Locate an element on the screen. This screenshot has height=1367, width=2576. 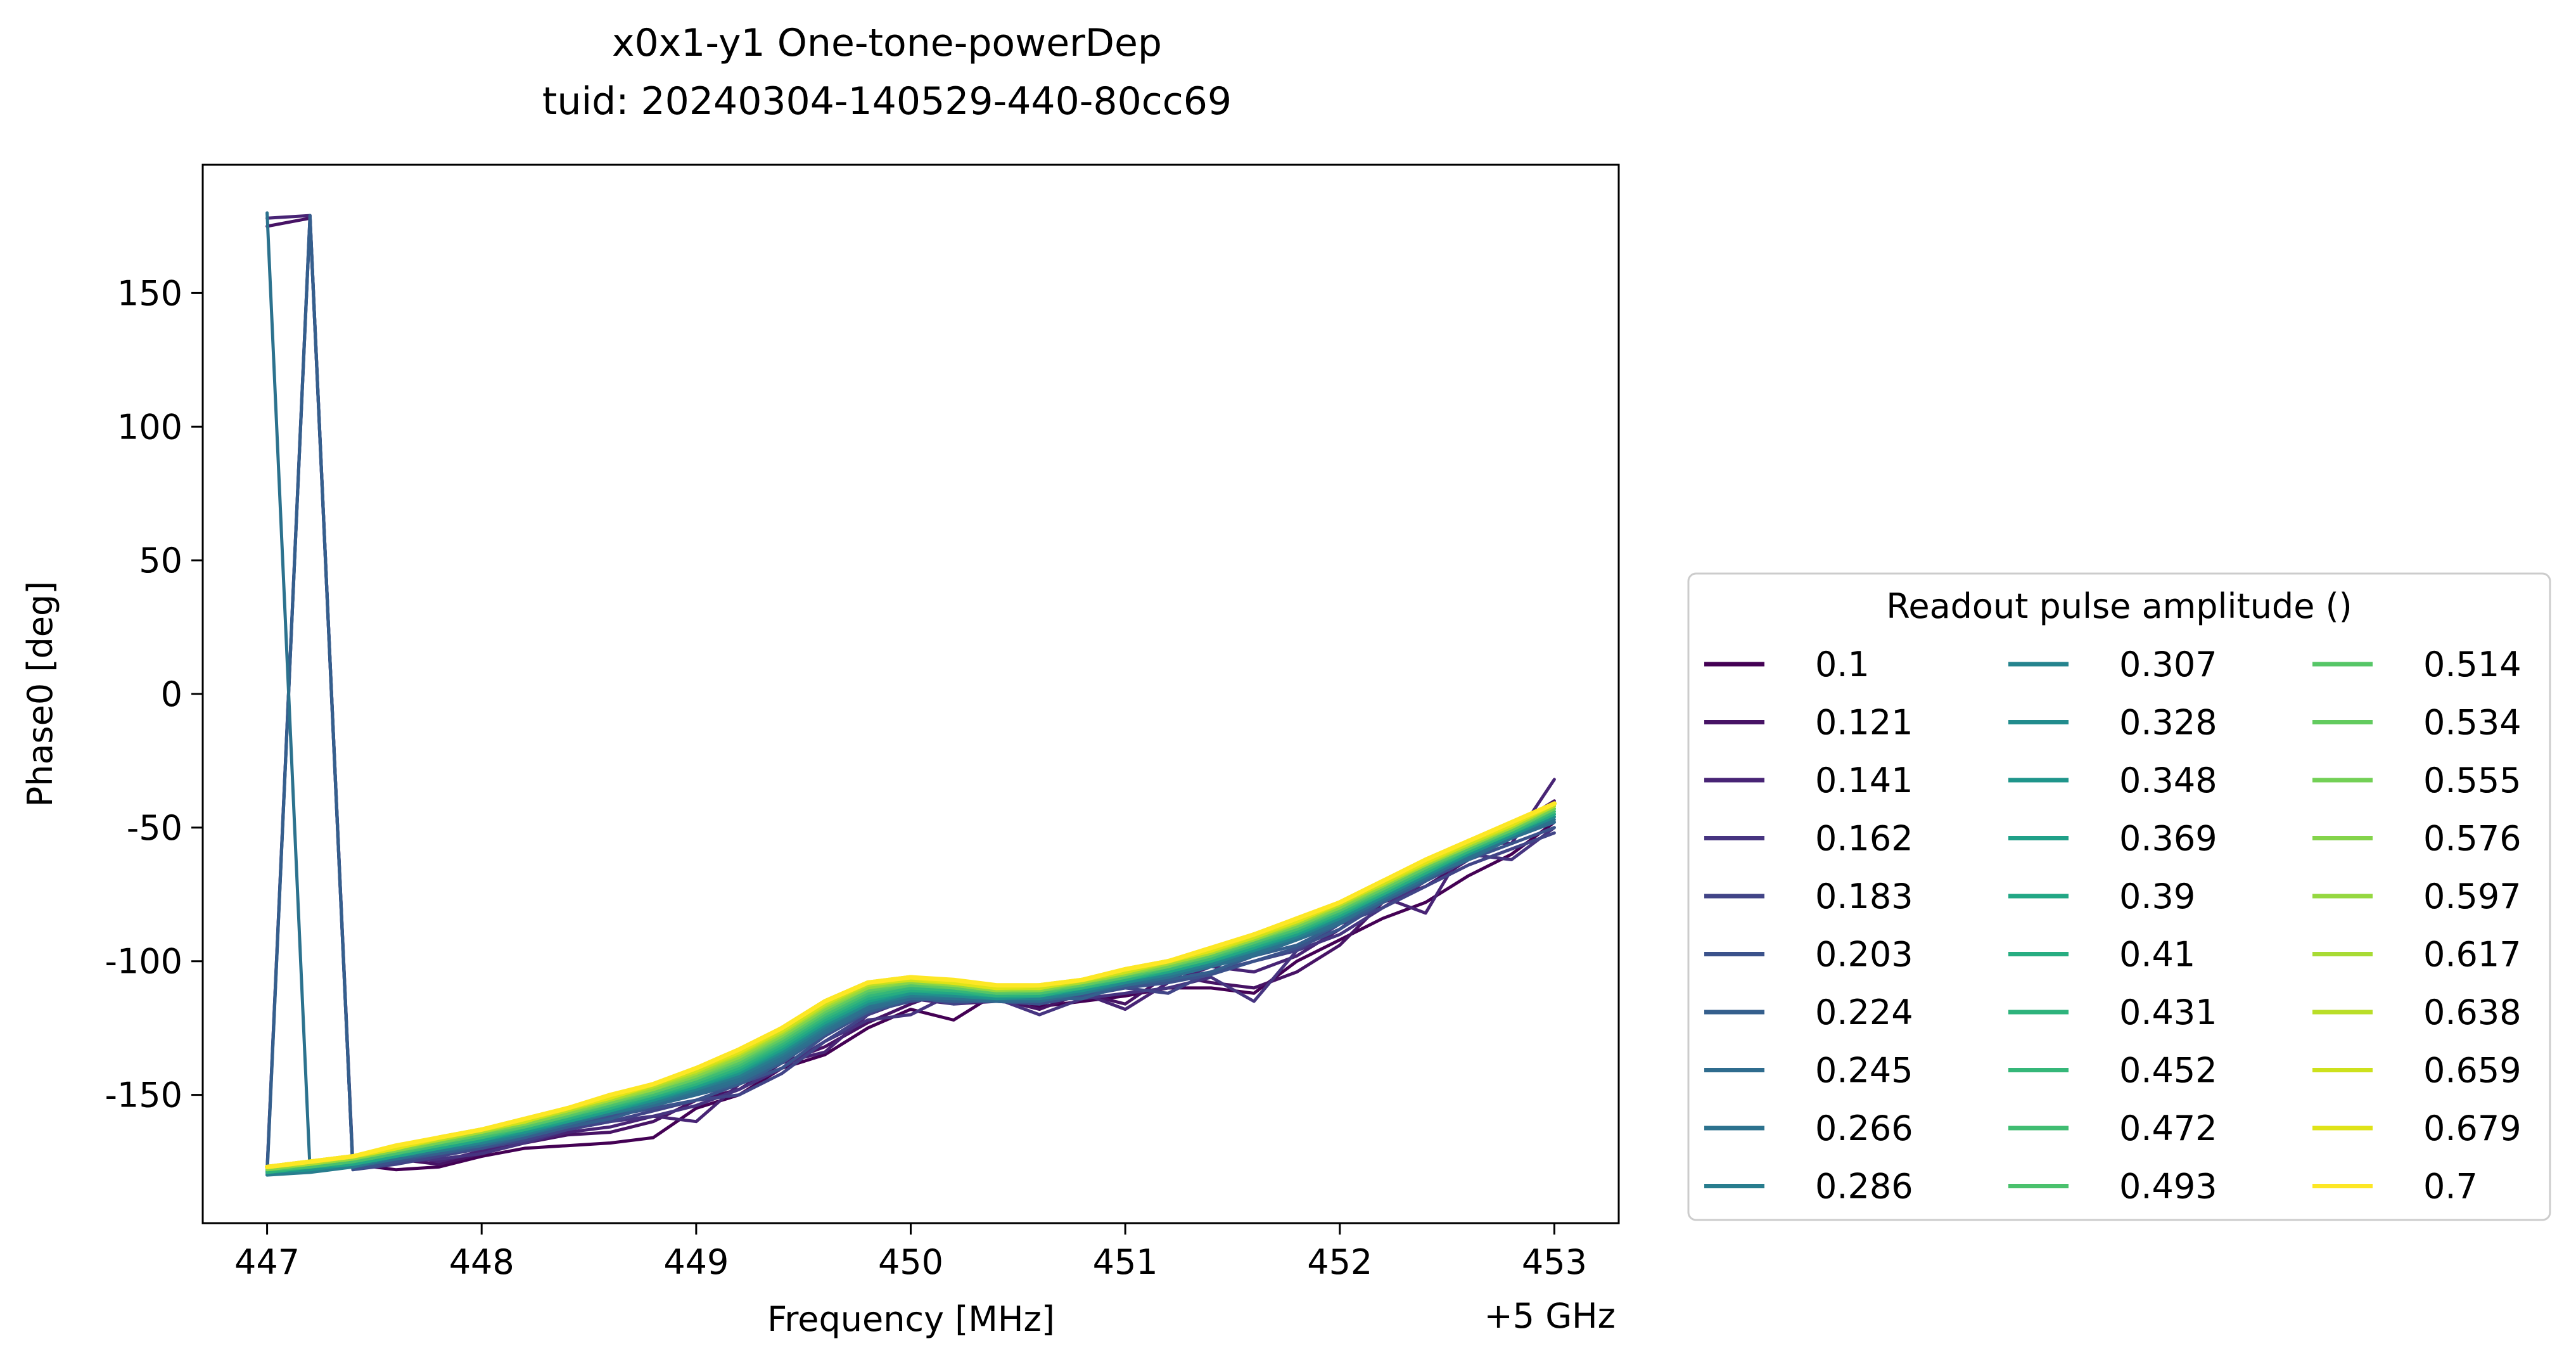
legend-label: 0.266 is located at coordinates (1864, 1128).